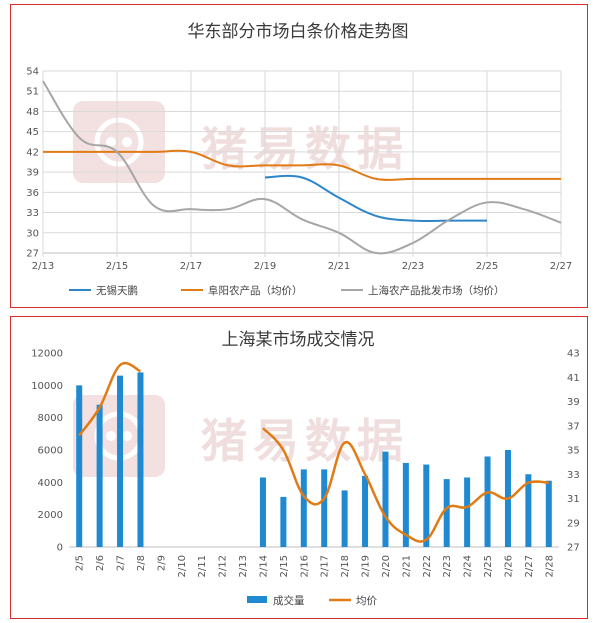 The height and width of the screenshot is (623, 600). I want to click on left-y-tick-label: 6000, so click(50, 451).